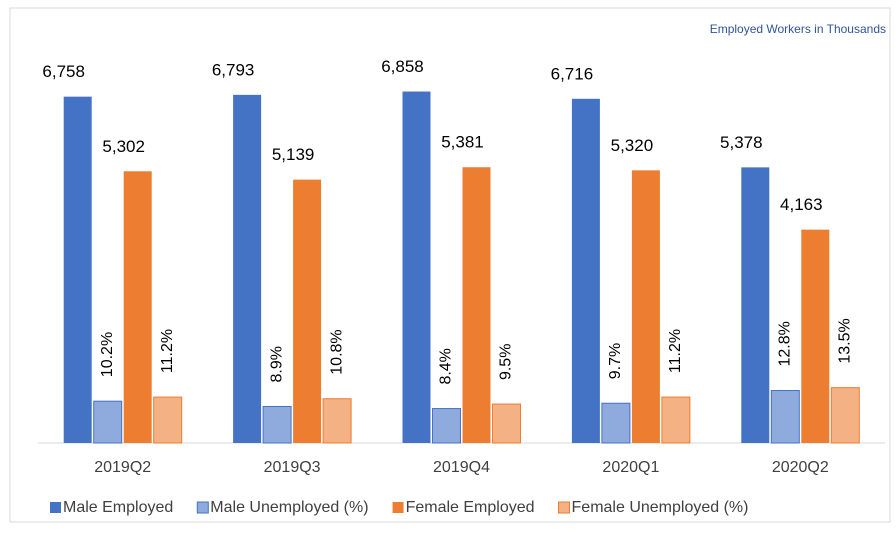 The image size is (896, 540). I want to click on data-label: 5,302, so click(123, 146).